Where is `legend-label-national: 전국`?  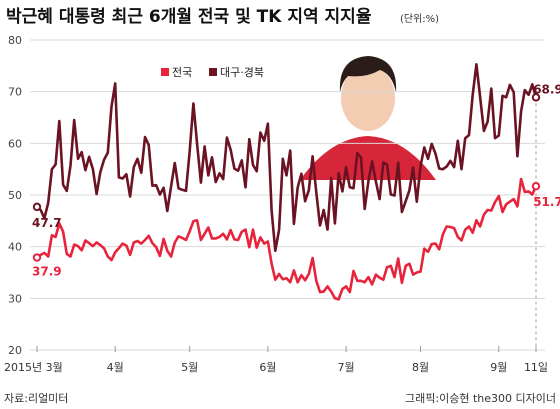
legend-label-national: 전국 is located at coordinates (182, 72).